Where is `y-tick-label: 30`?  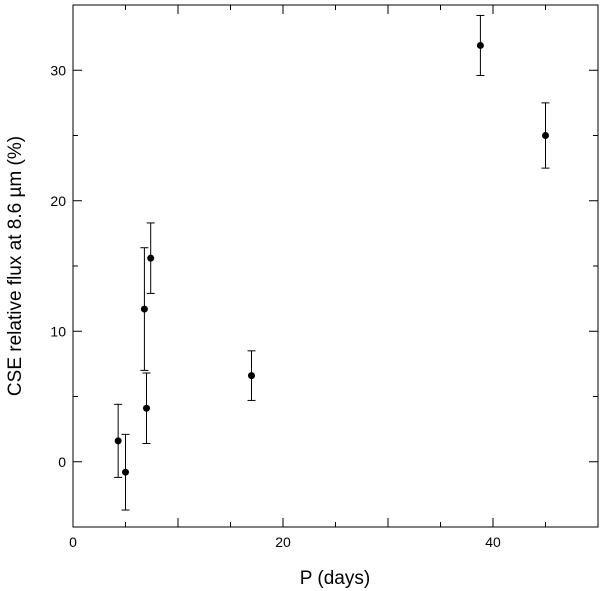
y-tick-label: 30 is located at coordinates (58, 70).